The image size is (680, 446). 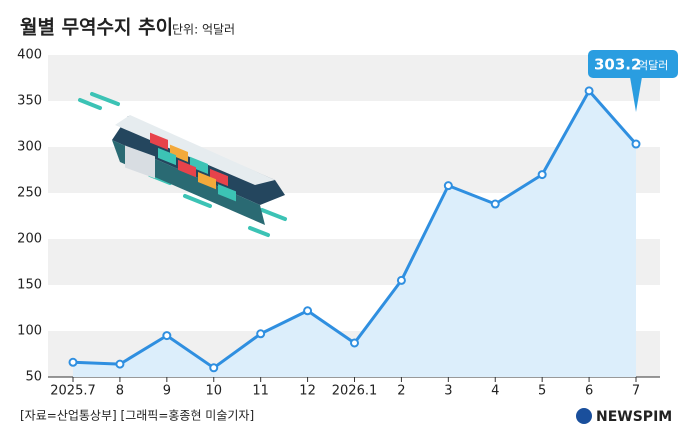 I want to click on y-tick-label: 400, so click(x=29, y=55).